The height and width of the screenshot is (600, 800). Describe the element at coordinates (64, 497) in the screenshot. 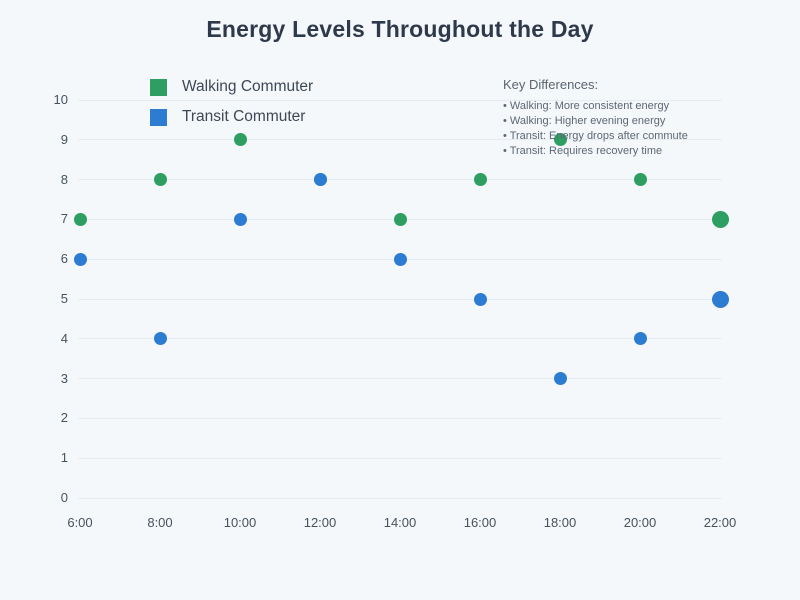

I see `y-axis-tick-label: 0` at that location.